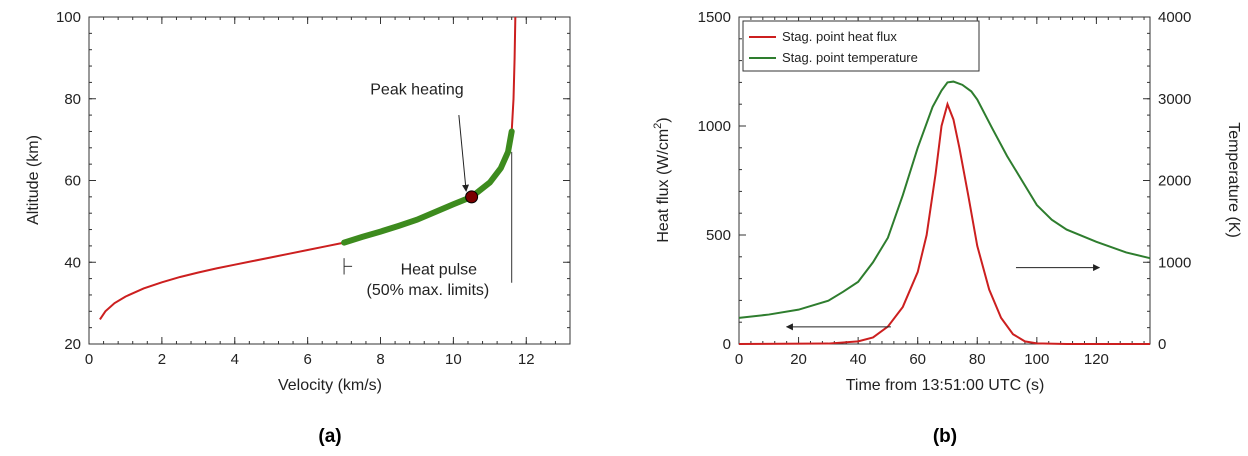 The height and width of the screenshot is (456, 1248). I want to click on chart-b-left-y-axis-label-close: ), so click(663, 119).